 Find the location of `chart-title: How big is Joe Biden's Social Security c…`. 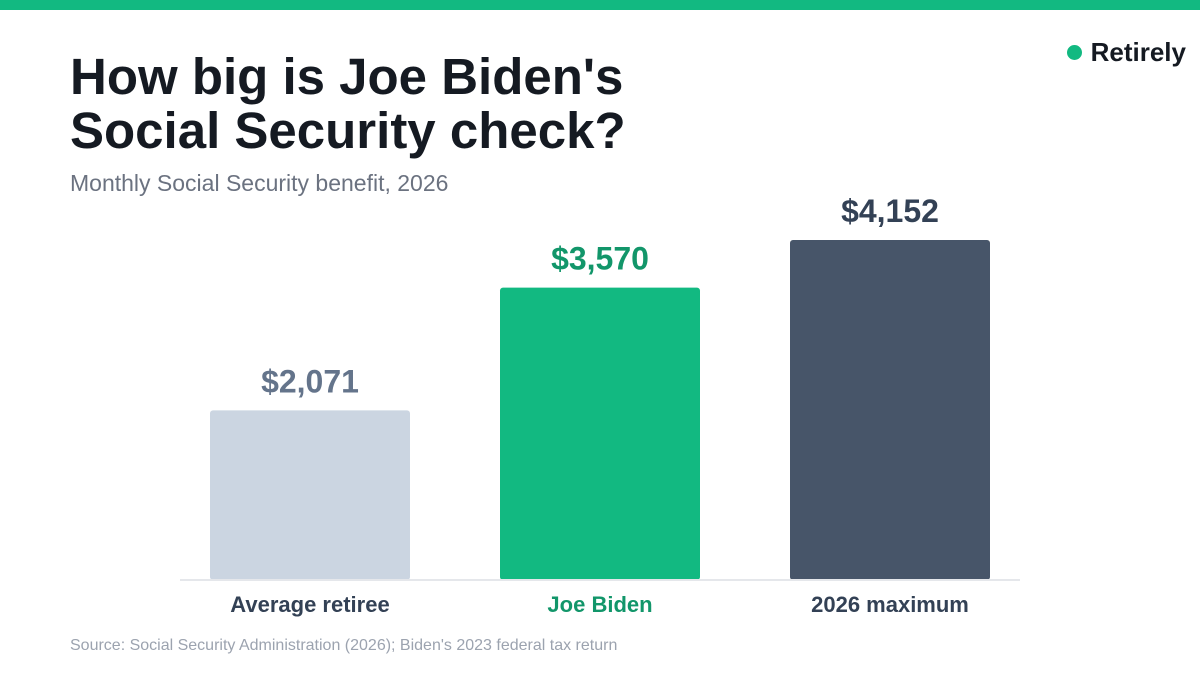

chart-title: How big is Joe Biden's Social Security c… is located at coordinates (348, 103).